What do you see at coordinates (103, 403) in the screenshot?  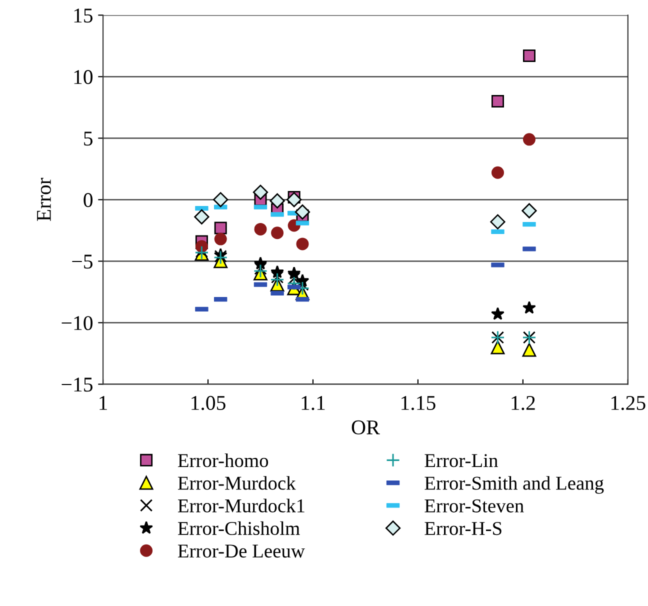 I see `x-tick-label: 1` at bounding box center [103, 403].